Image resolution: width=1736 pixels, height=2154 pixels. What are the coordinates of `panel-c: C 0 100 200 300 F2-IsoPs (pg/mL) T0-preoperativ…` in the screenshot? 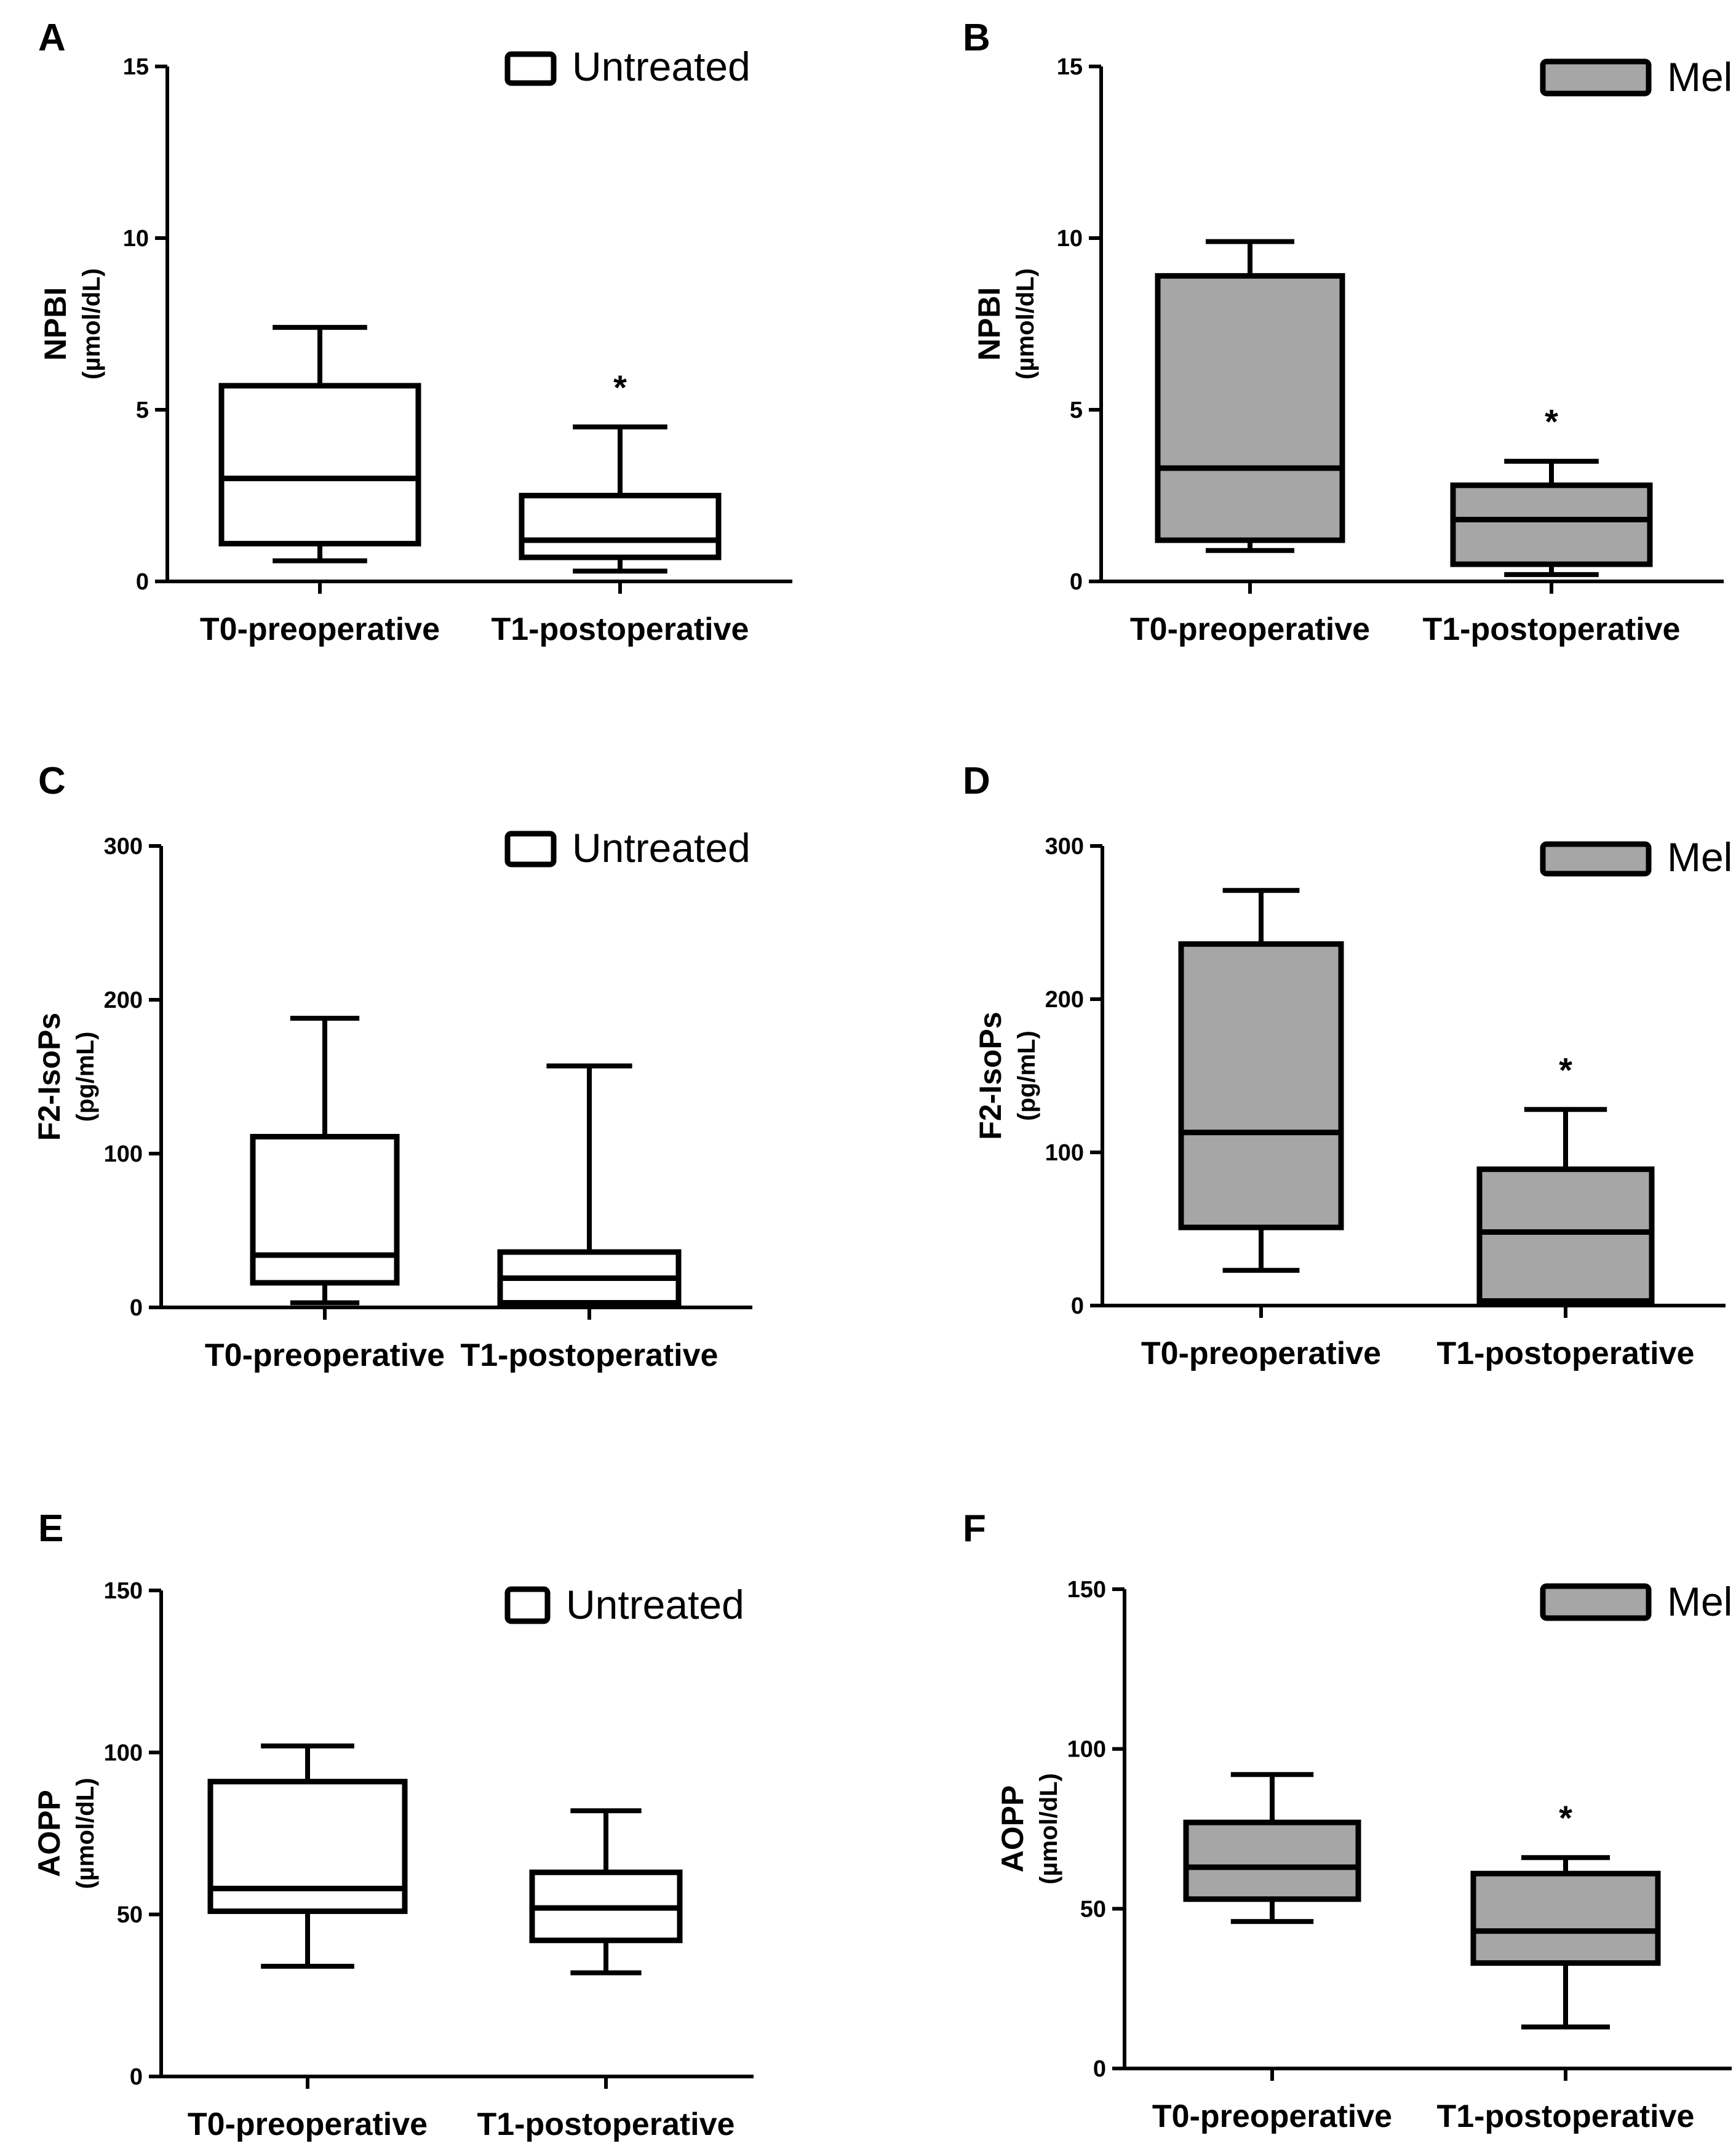 It's located at (392, 1066).